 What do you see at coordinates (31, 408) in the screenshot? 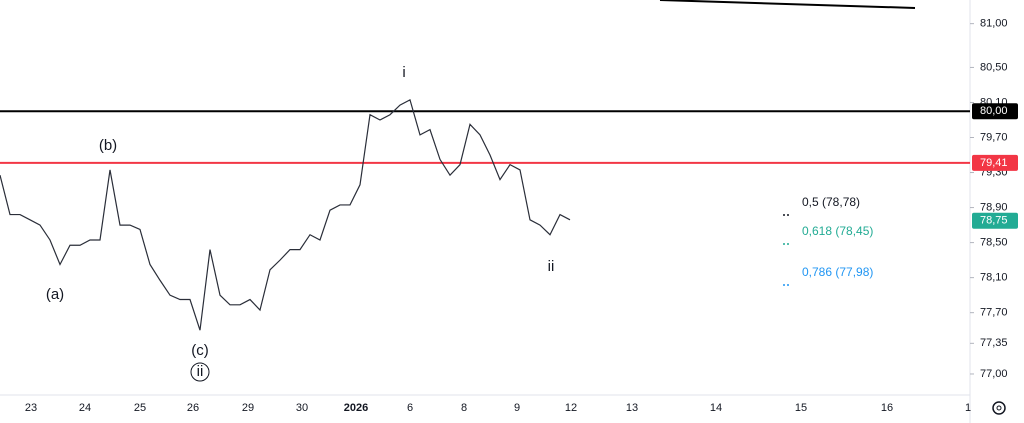
I see `x-tick-label: 23` at bounding box center [31, 408].